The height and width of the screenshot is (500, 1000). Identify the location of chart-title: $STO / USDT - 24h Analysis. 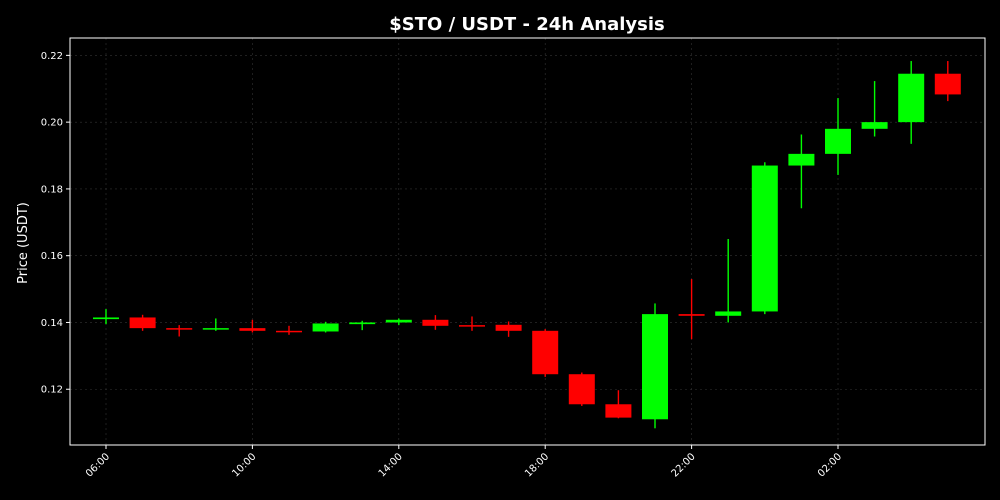
(527, 24).